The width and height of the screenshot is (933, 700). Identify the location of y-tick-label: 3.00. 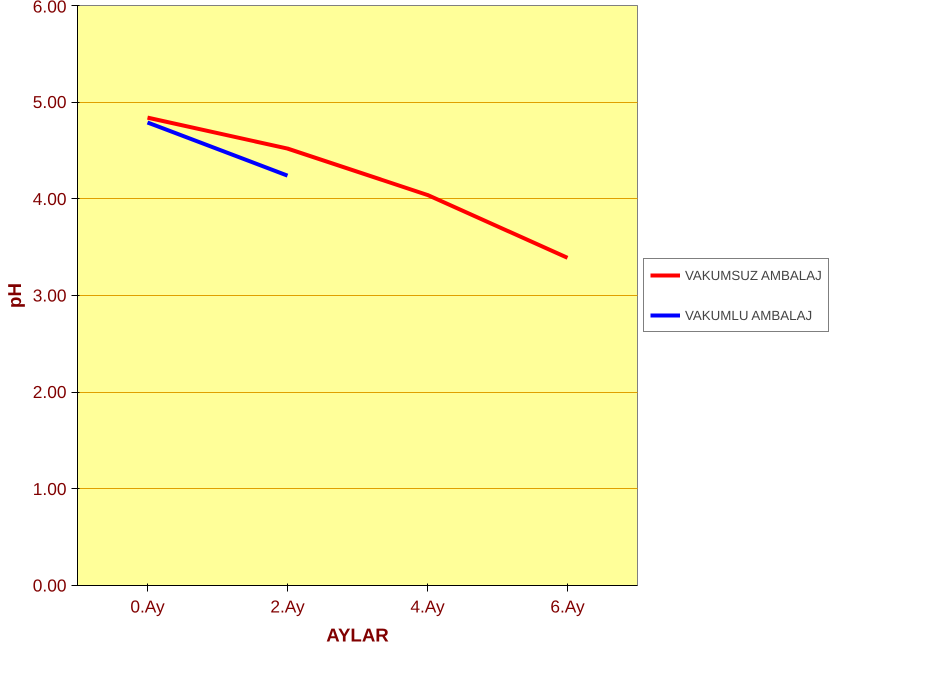
(49, 296).